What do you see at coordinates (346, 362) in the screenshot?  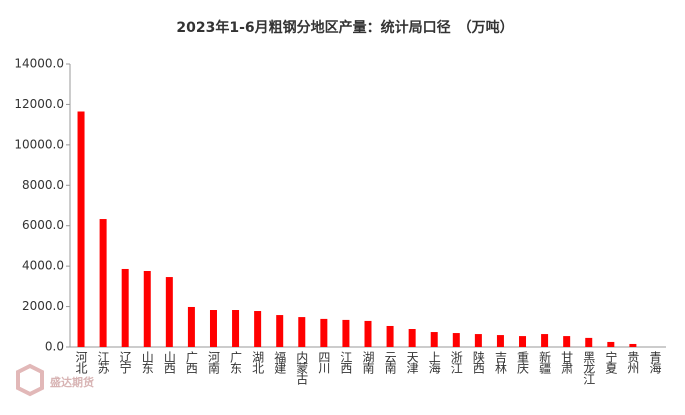 I see `x-tick-label: 江西` at bounding box center [346, 362].